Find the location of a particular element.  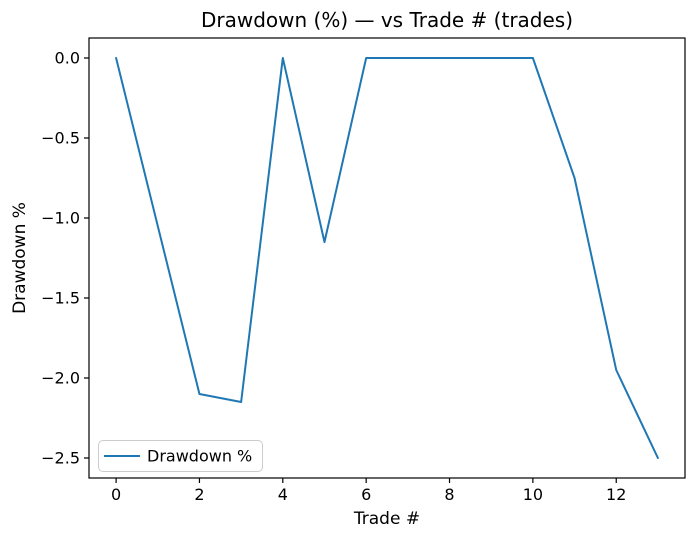

x-tick-label: 4 is located at coordinates (283, 494).